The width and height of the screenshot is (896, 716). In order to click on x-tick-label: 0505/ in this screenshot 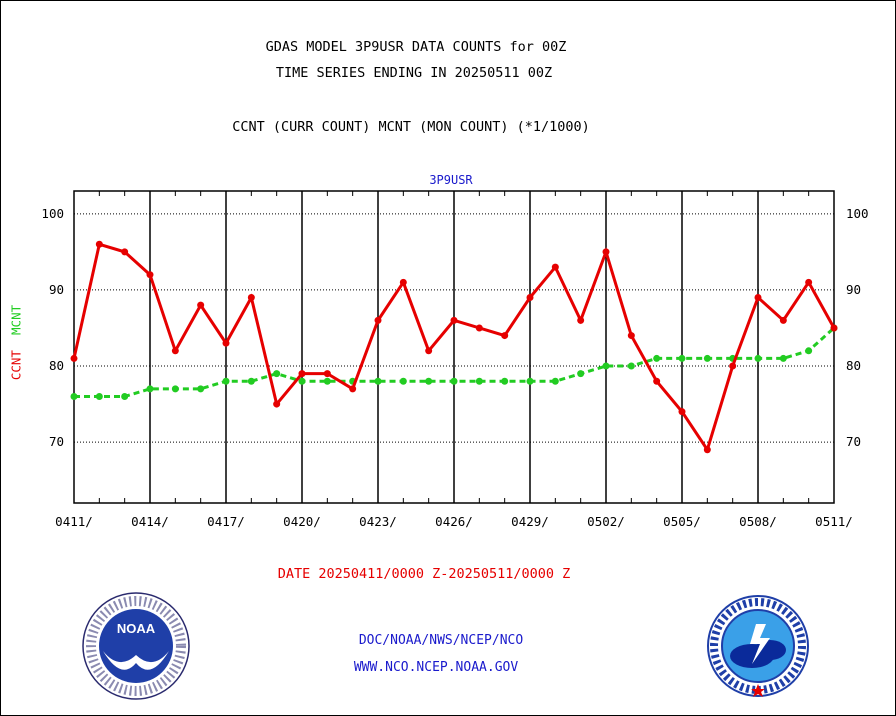, I will do `click(682, 521)`.